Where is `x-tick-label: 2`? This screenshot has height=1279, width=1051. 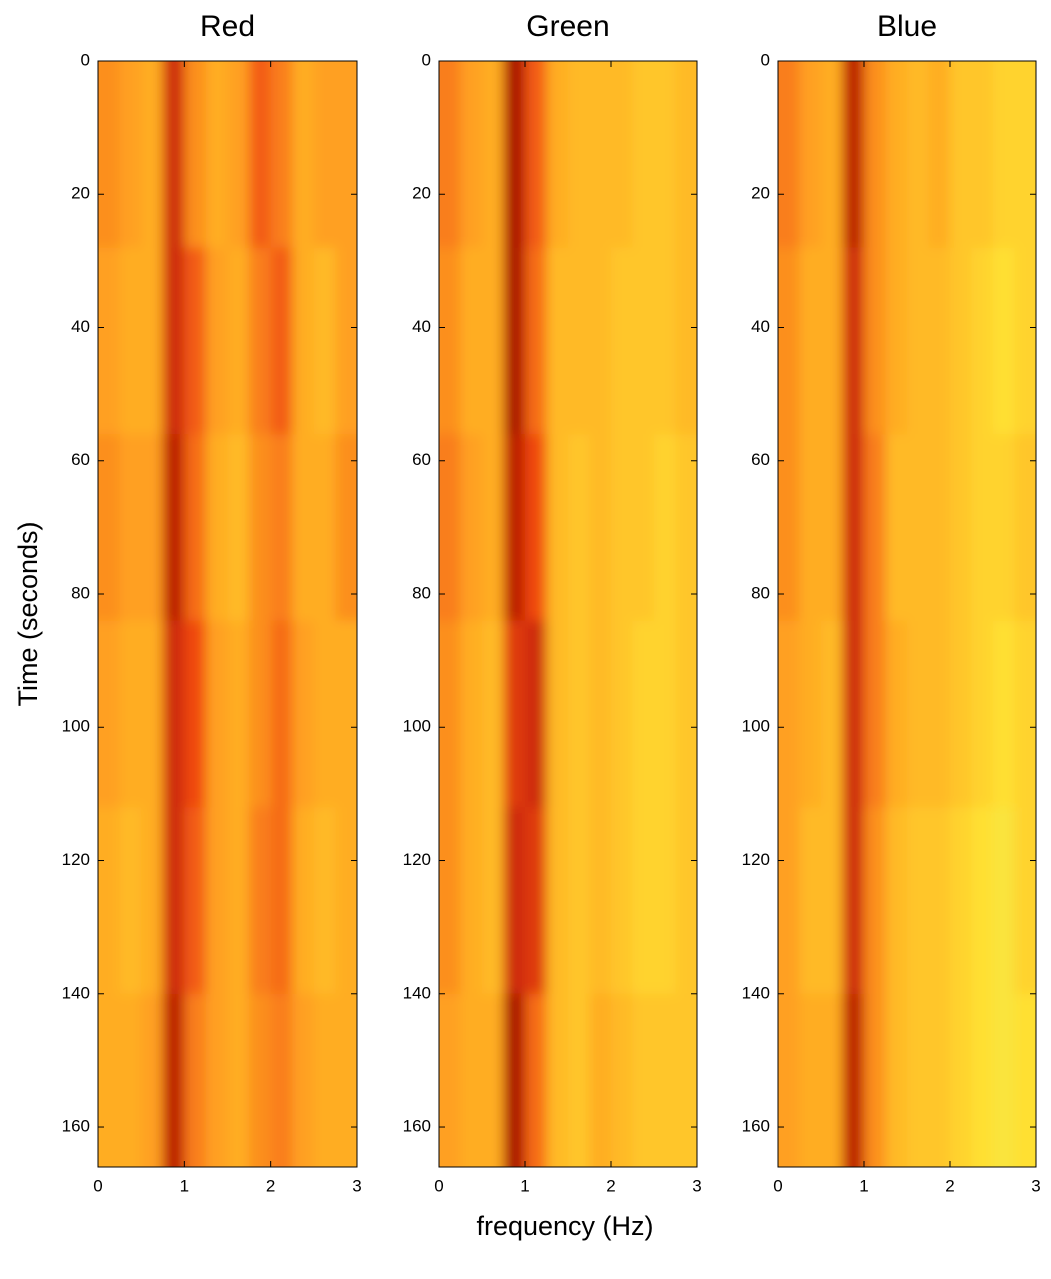
x-tick-label: 2 is located at coordinates (949, 1185).